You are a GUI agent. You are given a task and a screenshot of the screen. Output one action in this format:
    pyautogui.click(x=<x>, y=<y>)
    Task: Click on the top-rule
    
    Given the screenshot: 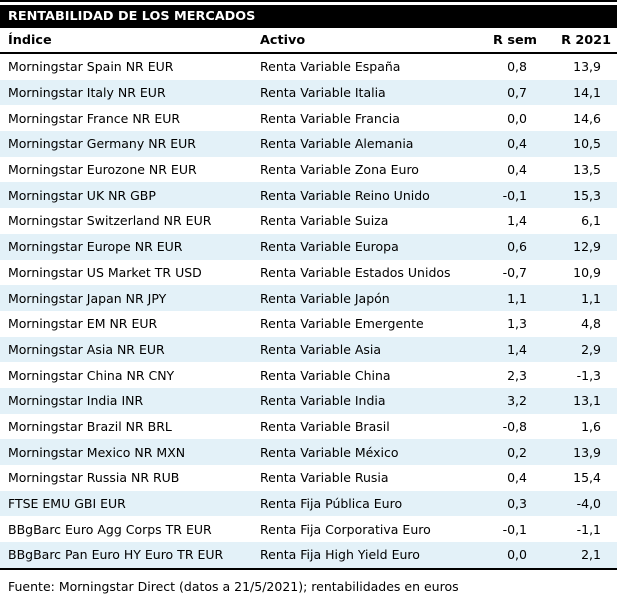 What is the action you would take?
    pyautogui.click(x=308, y=1)
    